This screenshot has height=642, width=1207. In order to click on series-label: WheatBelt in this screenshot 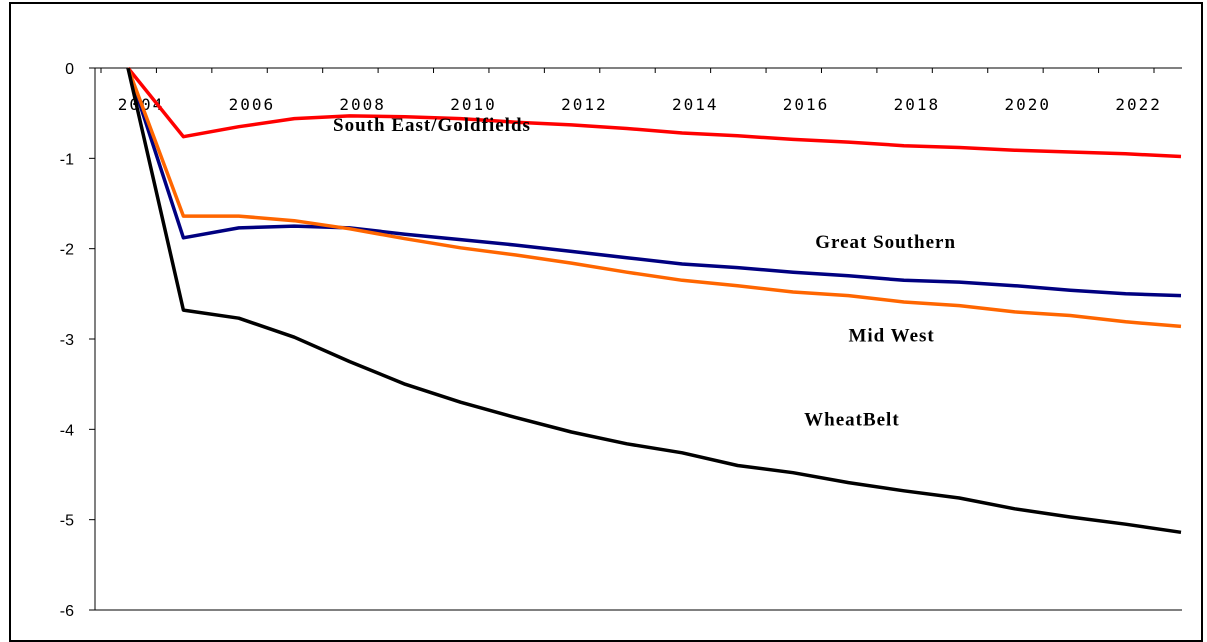, I will do `click(852, 420)`.